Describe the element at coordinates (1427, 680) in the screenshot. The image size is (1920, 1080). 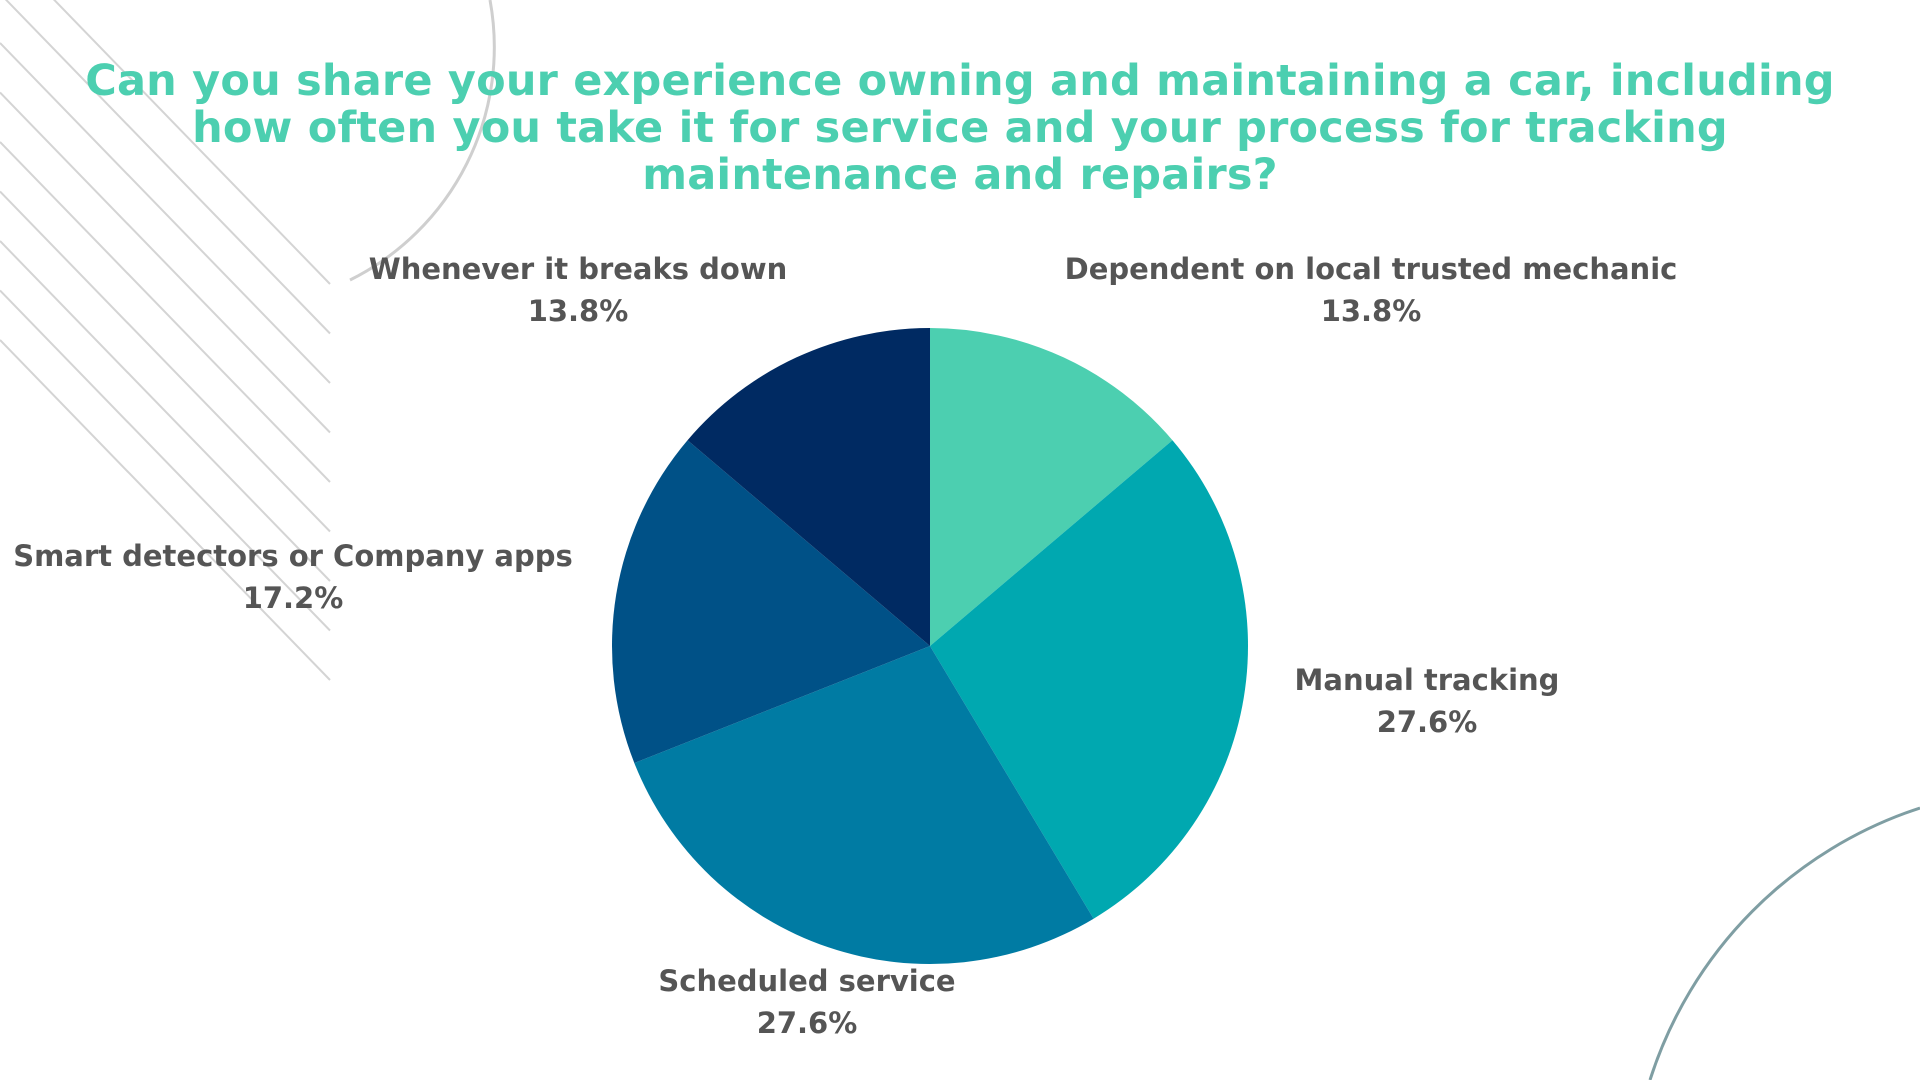
I see `slice-category-label: Manual tracking` at that location.